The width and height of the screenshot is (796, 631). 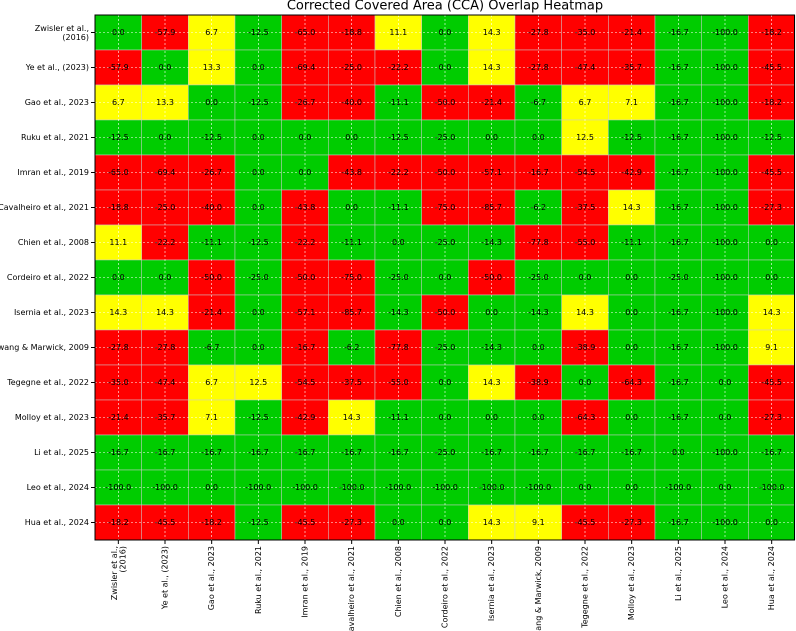 I want to click on x-tick-group: Imran et al., 2019, so click(x=305, y=582).